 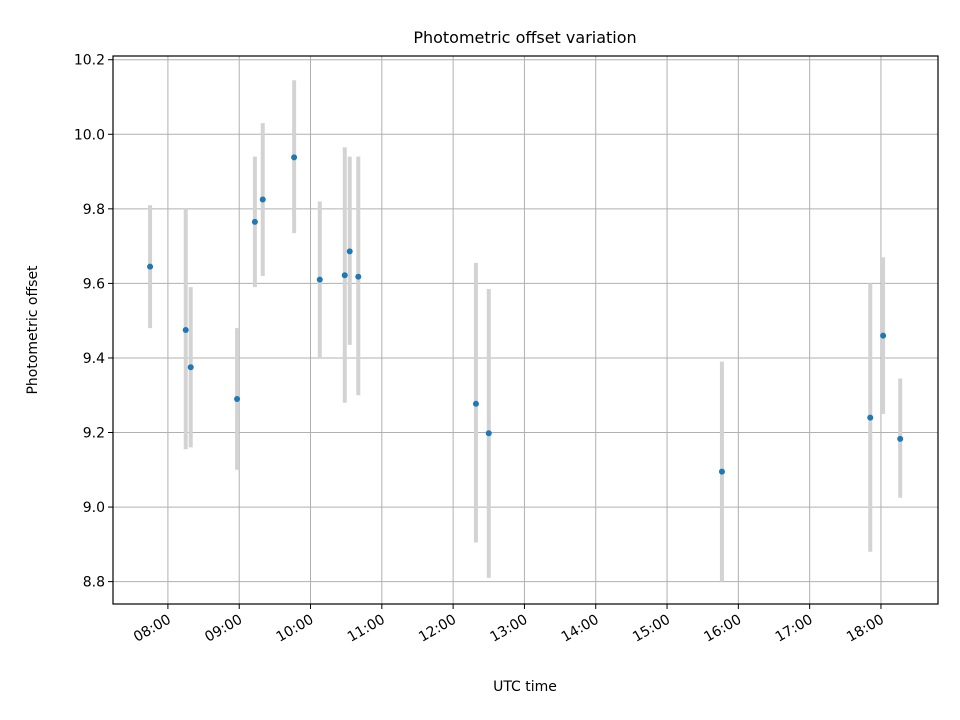 I want to click on y-tick-label: 9.4, so click(x=94, y=359).